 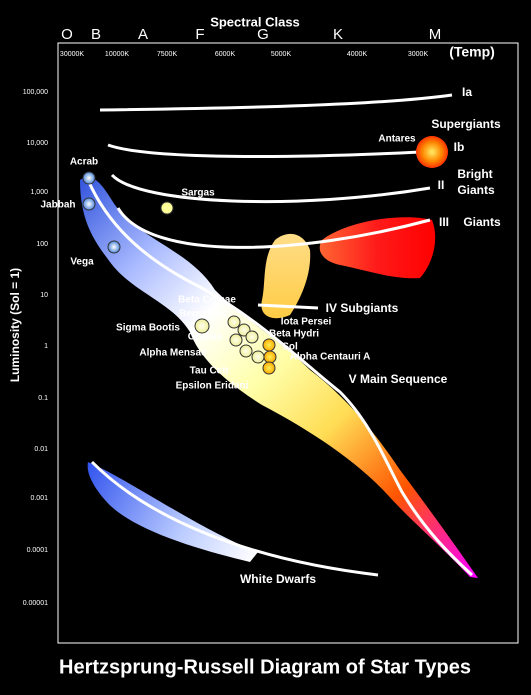 I want to click on temperature: 3000K, so click(x=418, y=54).